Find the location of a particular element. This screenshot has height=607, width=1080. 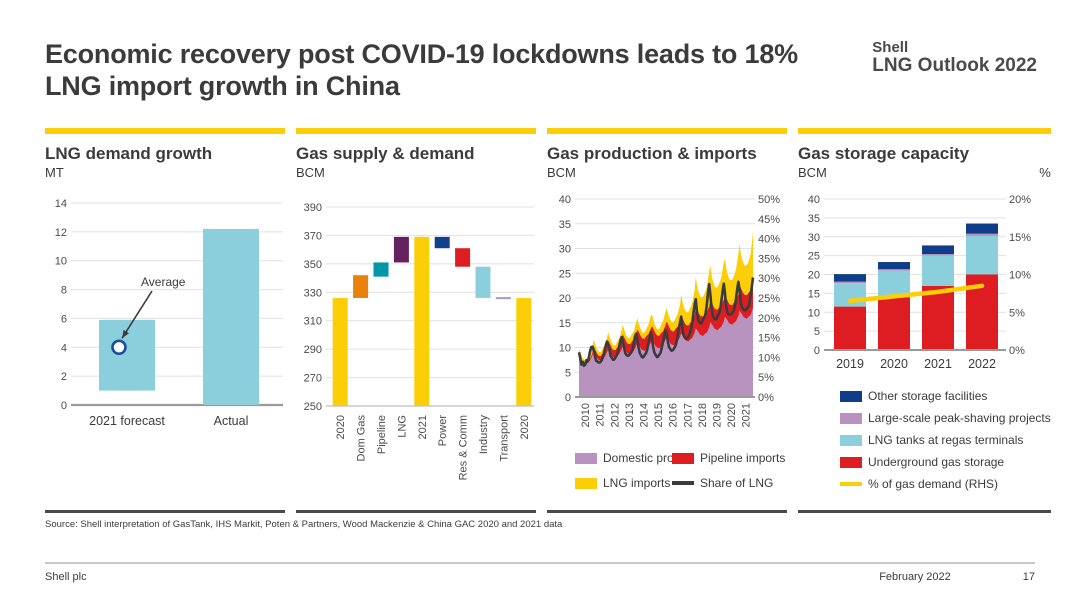

svg-text: Power is located at coordinates (443, 431).